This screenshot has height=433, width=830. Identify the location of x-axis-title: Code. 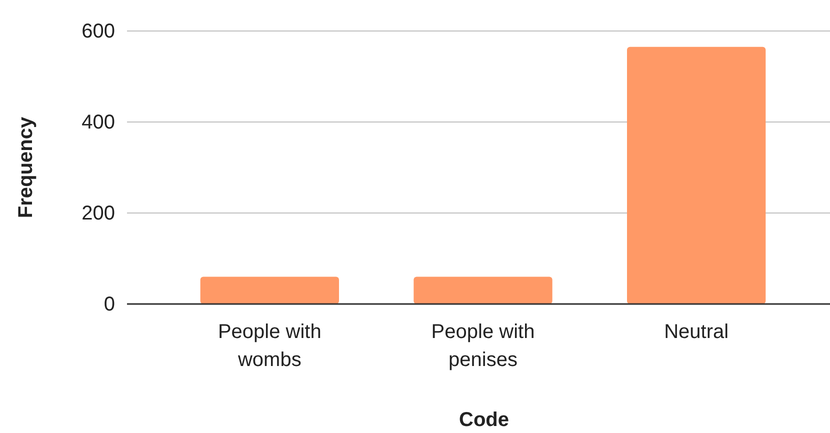
(484, 420).